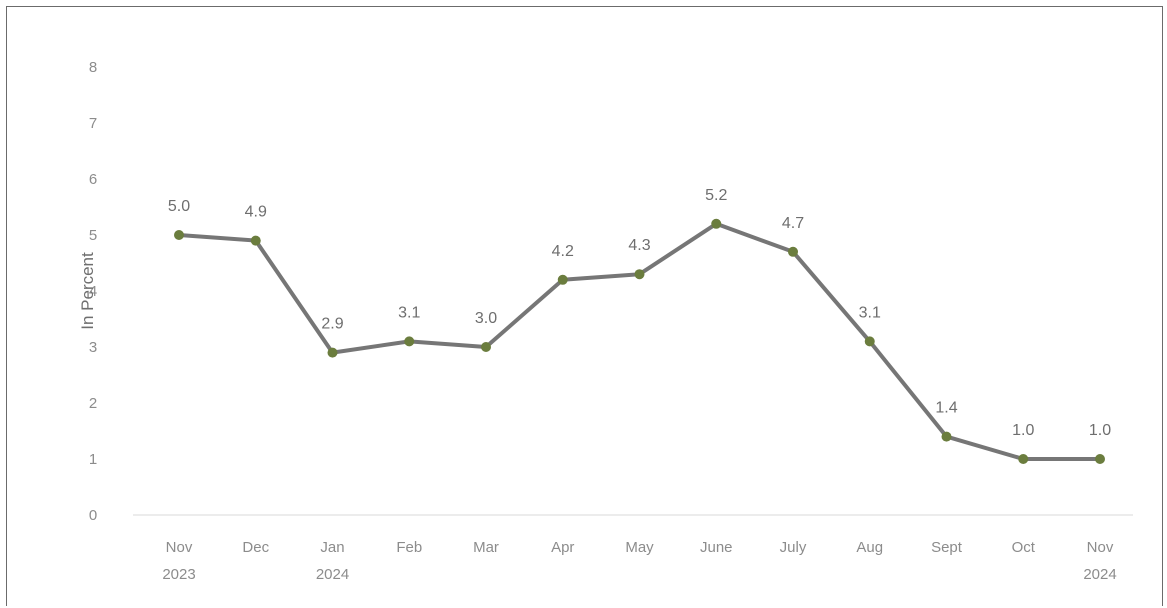 This screenshot has width=1167, height=608. I want to click on y-tick-label: 0, so click(93, 515).